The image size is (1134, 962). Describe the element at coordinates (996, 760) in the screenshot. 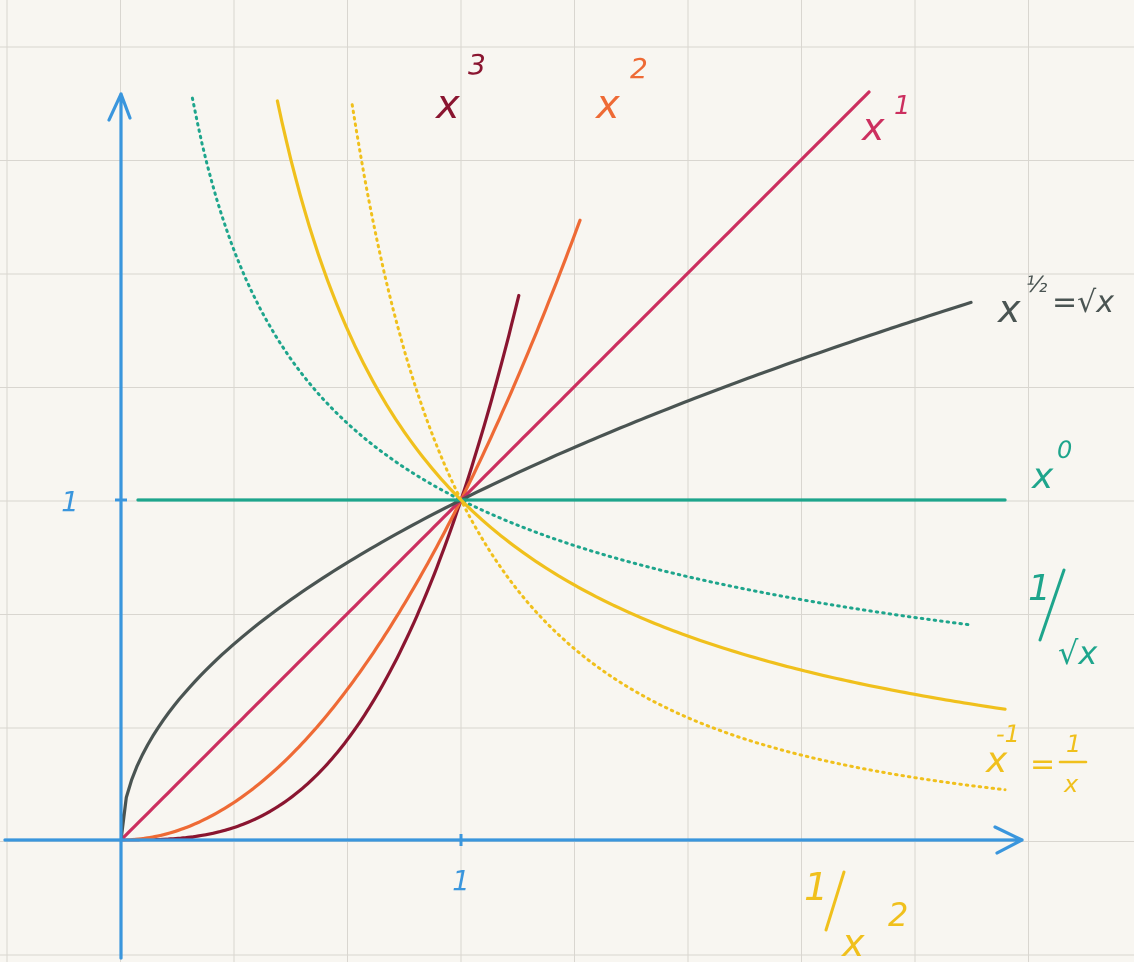

I see `series-label-inv-base: x` at that location.